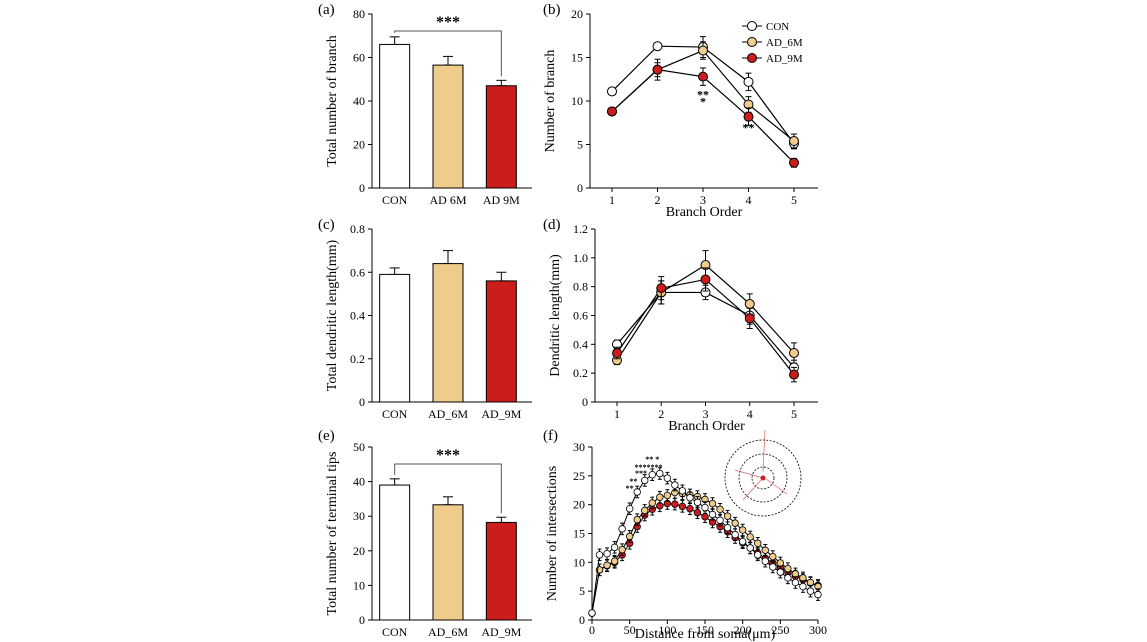 The width and height of the screenshot is (1147, 642). I want to click on y-axis-label: Total number of terminal tips, so click(332, 534).